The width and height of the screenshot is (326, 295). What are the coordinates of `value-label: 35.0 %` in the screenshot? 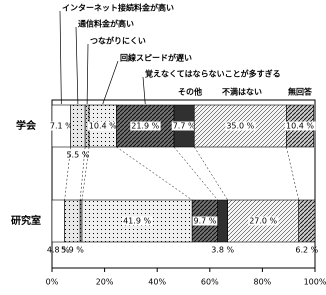 It's located at (240, 126).